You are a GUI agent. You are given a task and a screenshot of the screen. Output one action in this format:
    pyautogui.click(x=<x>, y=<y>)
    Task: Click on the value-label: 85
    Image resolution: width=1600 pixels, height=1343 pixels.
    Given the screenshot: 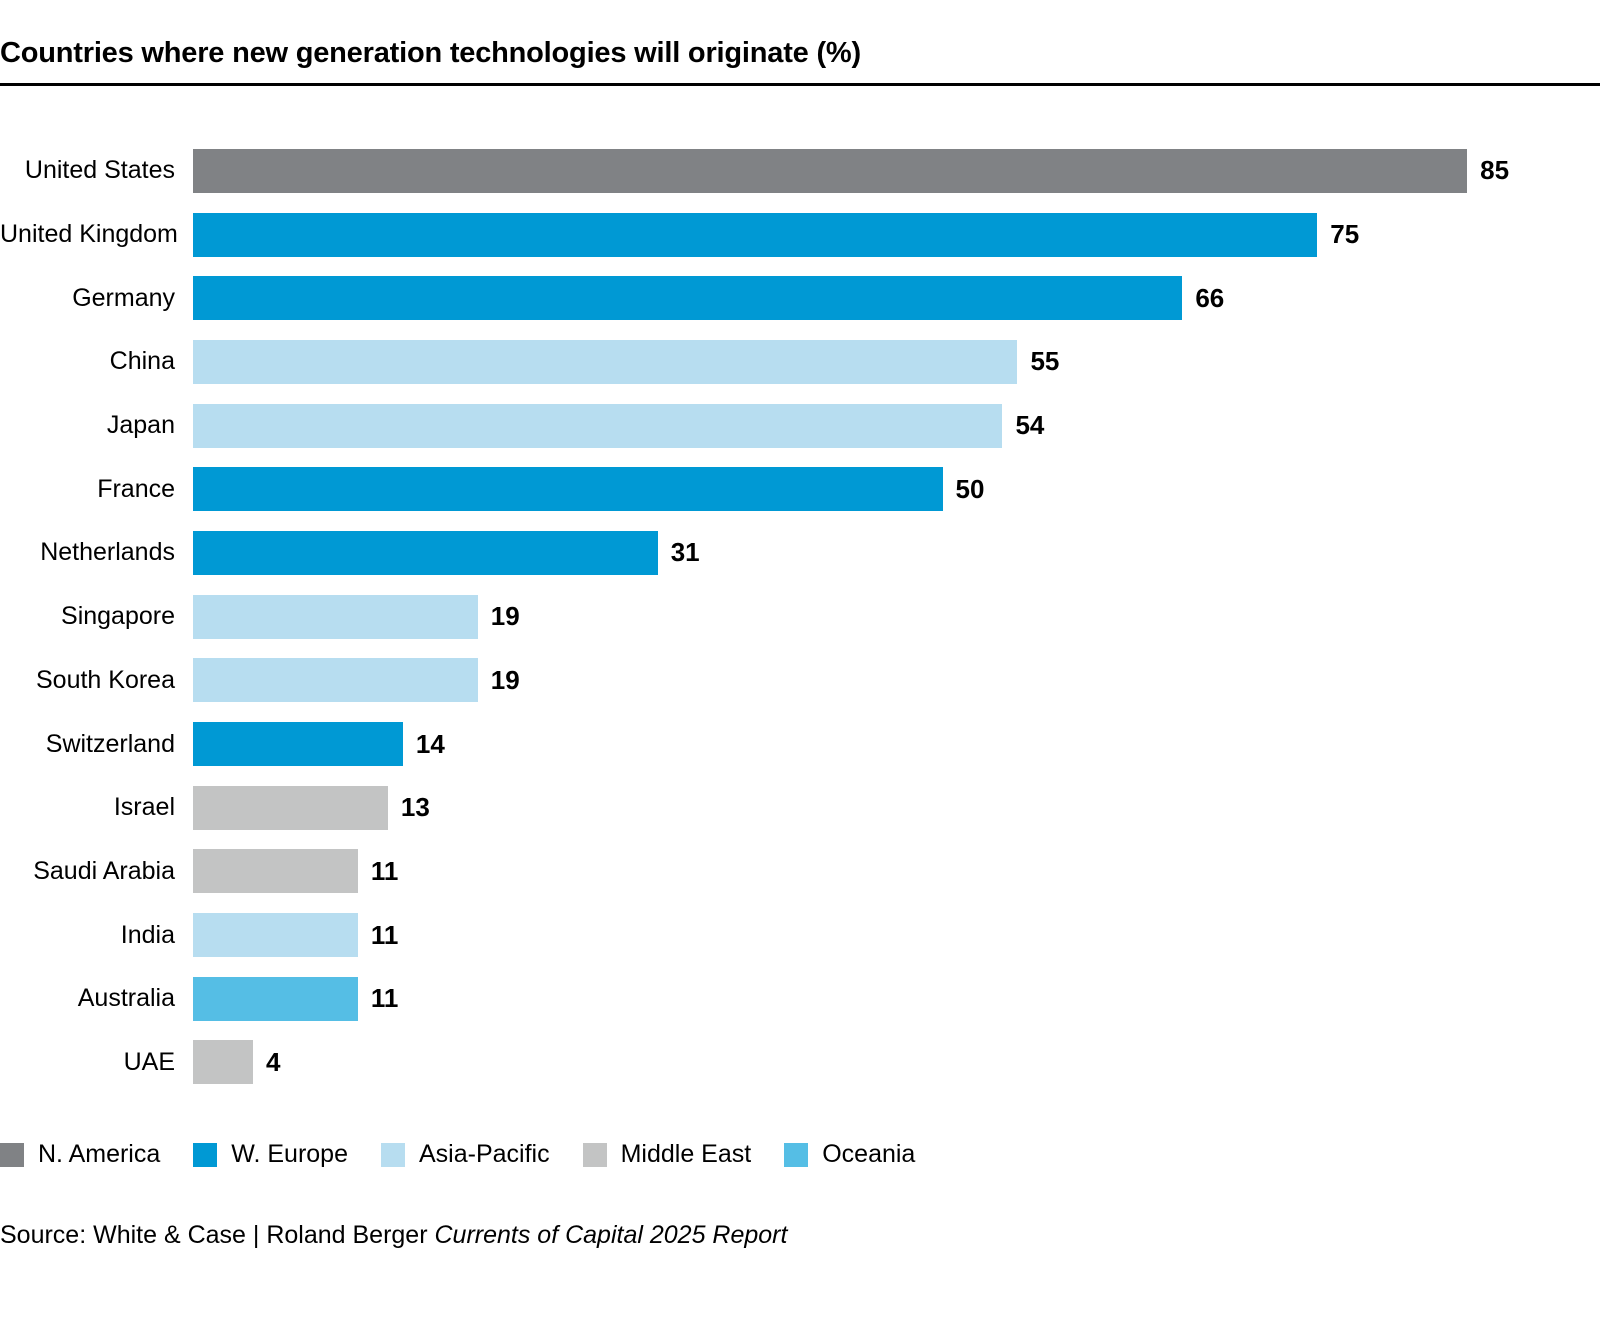 What is the action you would take?
    pyautogui.click(x=1495, y=170)
    